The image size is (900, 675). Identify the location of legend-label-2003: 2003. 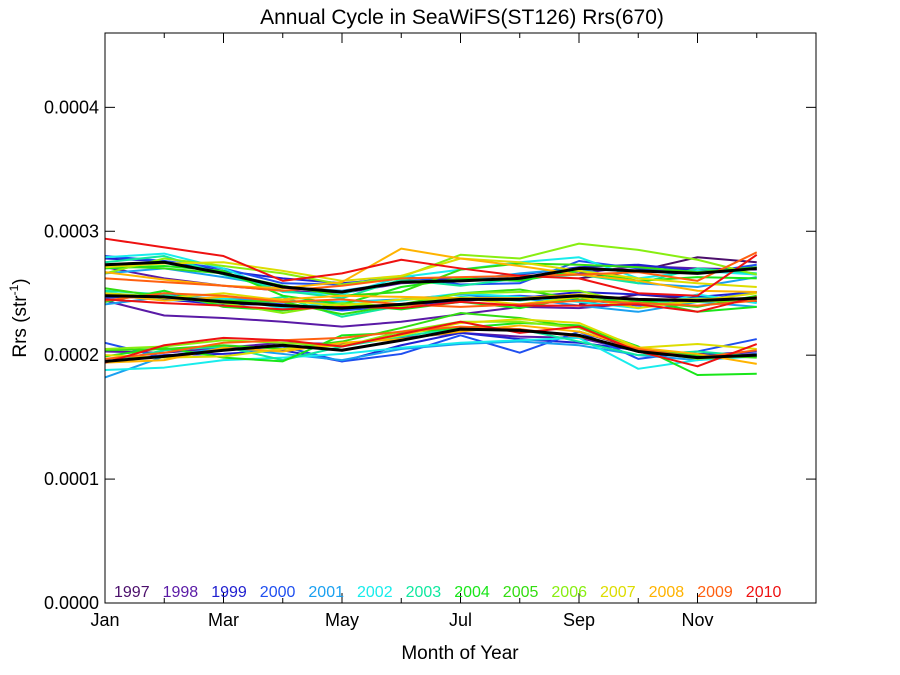
(424, 592).